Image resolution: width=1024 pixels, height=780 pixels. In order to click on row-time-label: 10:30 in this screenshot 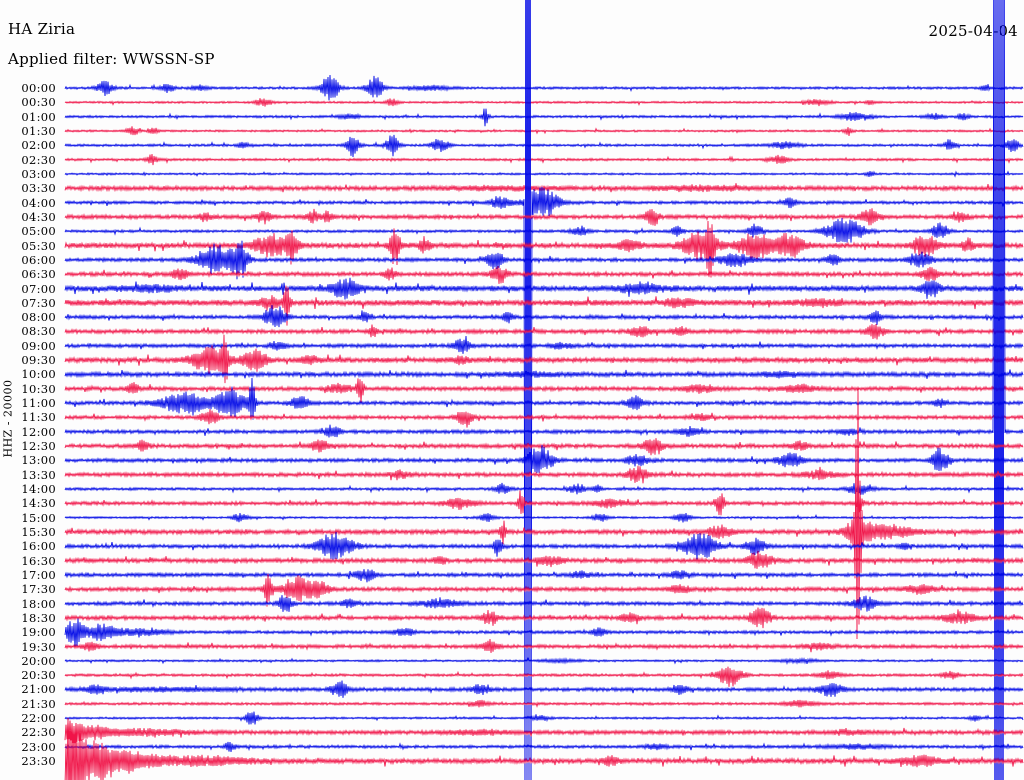, I will do `click(38, 388)`.